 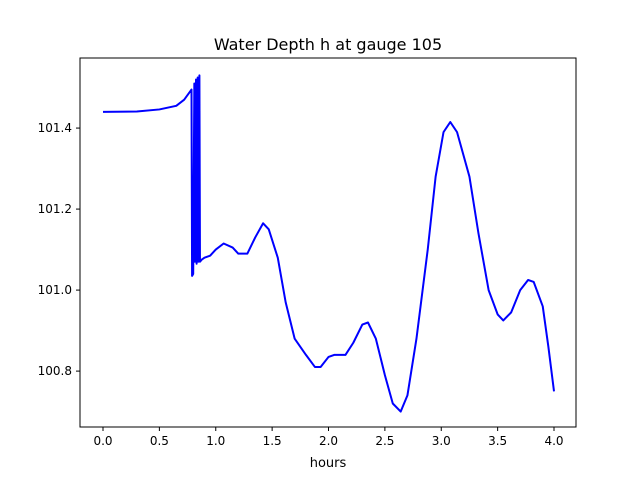 I want to click on x-tick-label: 3.0, so click(x=441, y=441).